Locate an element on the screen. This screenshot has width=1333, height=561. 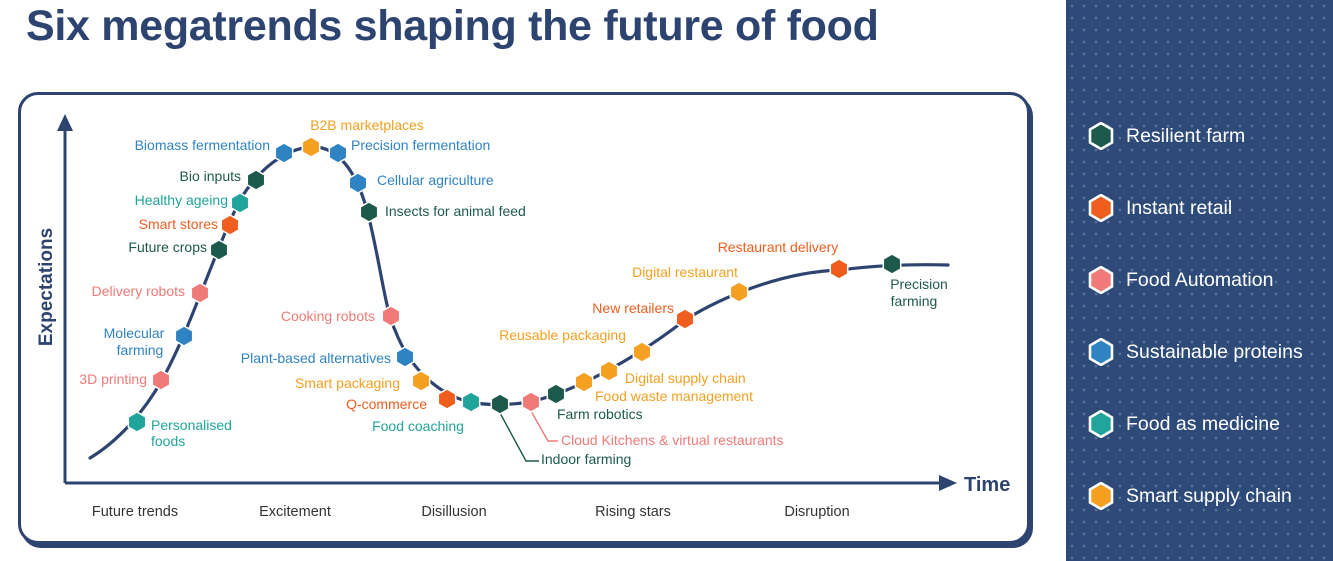
hexagon-marker-indoor-farming is located at coordinates (500, 404).